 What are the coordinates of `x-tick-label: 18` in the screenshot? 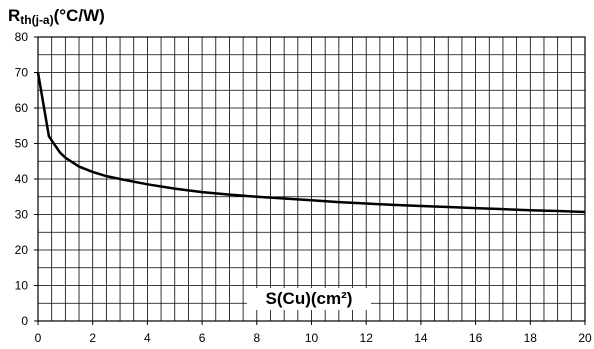 It's located at (531, 338).